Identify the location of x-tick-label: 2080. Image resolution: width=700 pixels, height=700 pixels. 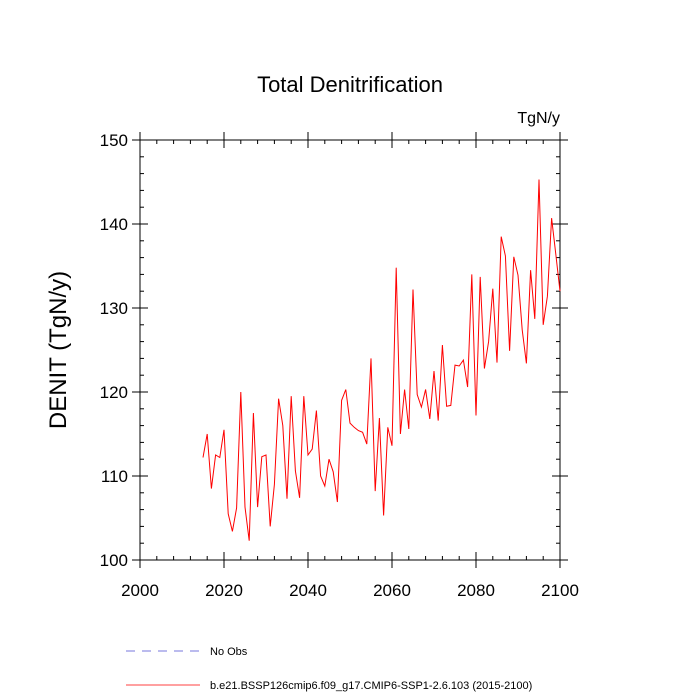
(476, 590).